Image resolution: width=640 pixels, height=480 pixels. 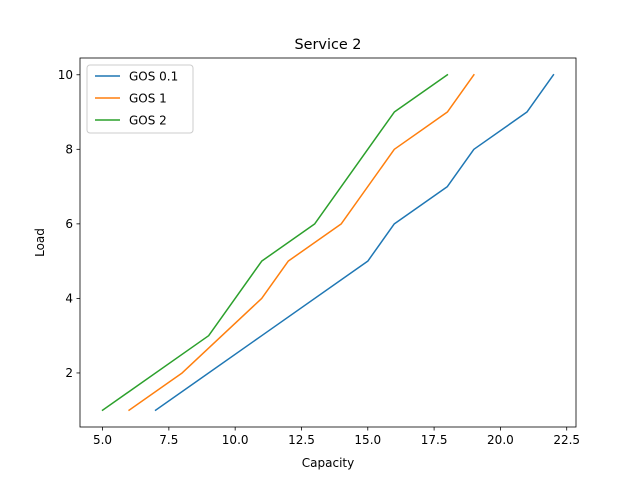 I want to click on x-tick-label: 17.5, so click(x=434, y=440).